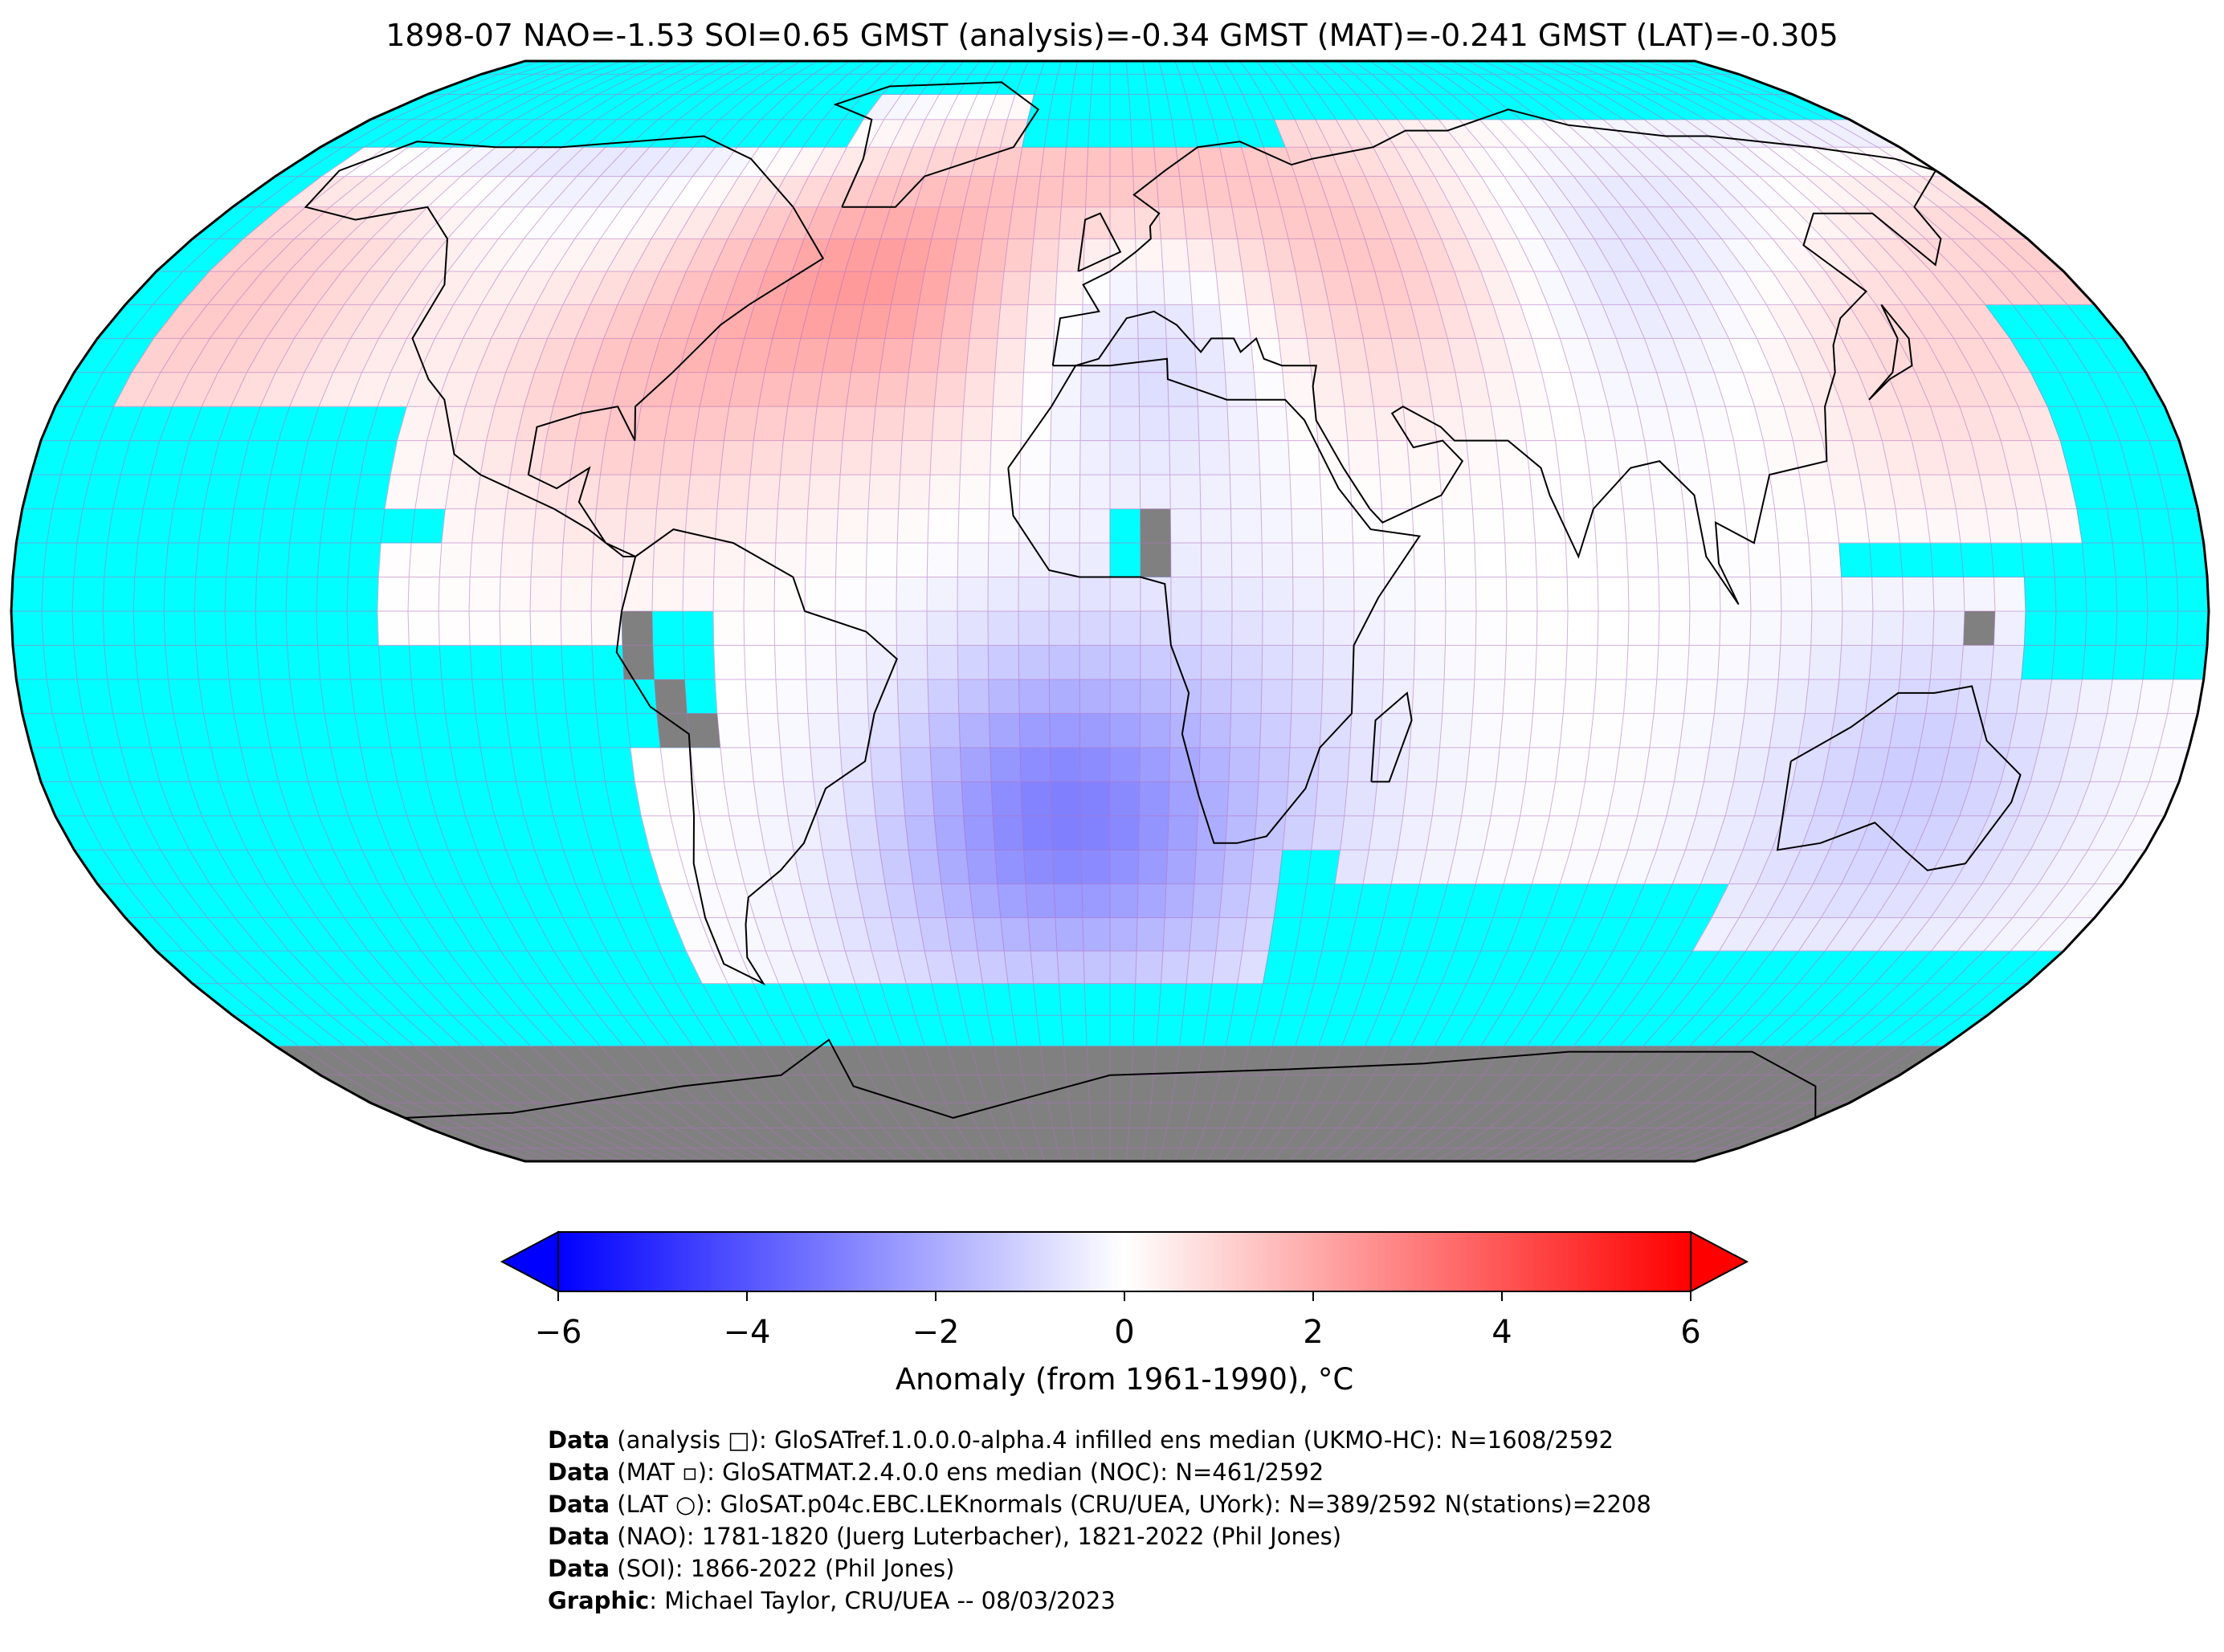 This screenshot has height=1652, width=2224. Describe the element at coordinates (1502, 1332) in the screenshot. I see `colorbar-tick-label: 4` at that location.